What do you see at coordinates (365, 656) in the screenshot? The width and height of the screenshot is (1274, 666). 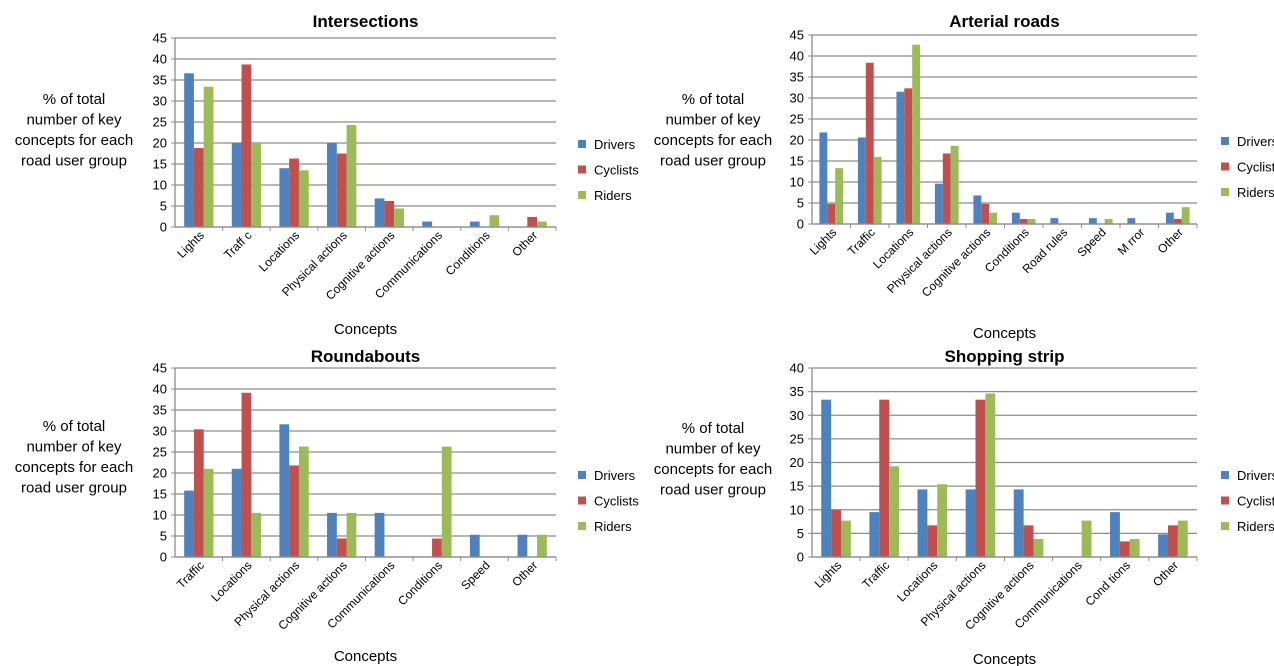 I see `x-axis-label: Concepts` at bounding box center [365, 656].